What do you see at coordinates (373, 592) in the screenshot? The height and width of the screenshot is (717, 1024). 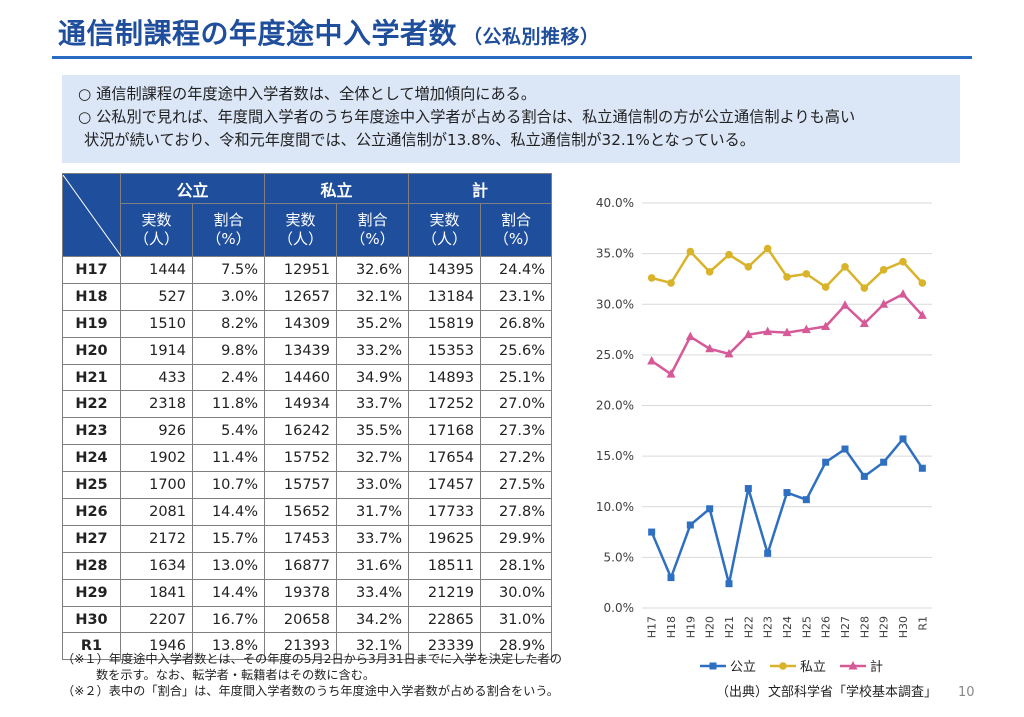 I see `value-cell: 33.4%` at bounding box center [373, 592].